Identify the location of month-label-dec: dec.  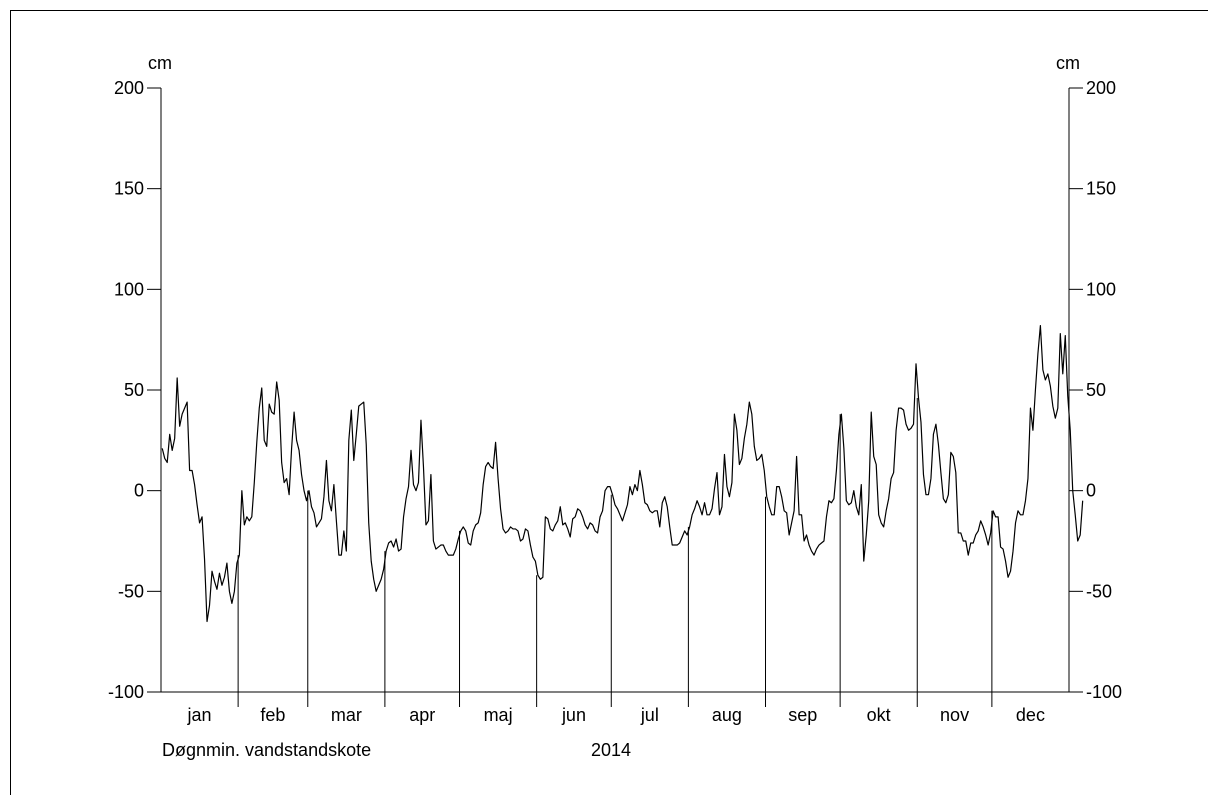
(1030, 715).